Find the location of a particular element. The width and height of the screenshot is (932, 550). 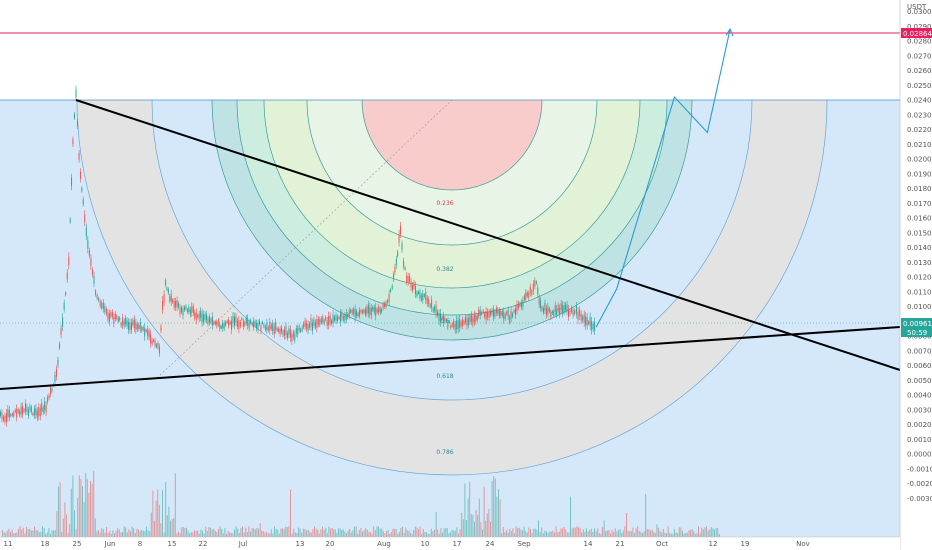

x-tick-label: 25 is located at coordinates (77, 544).